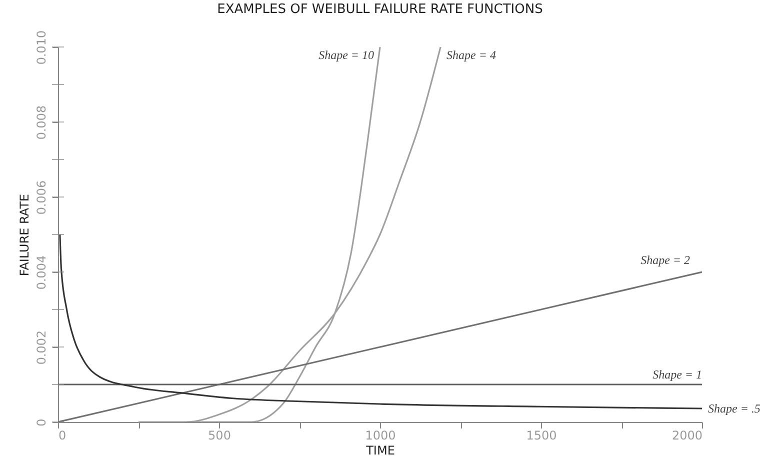  Describe the element at coordinates (665, 260) in the screenshot. I see `series-label: Shape = 2` at that location.